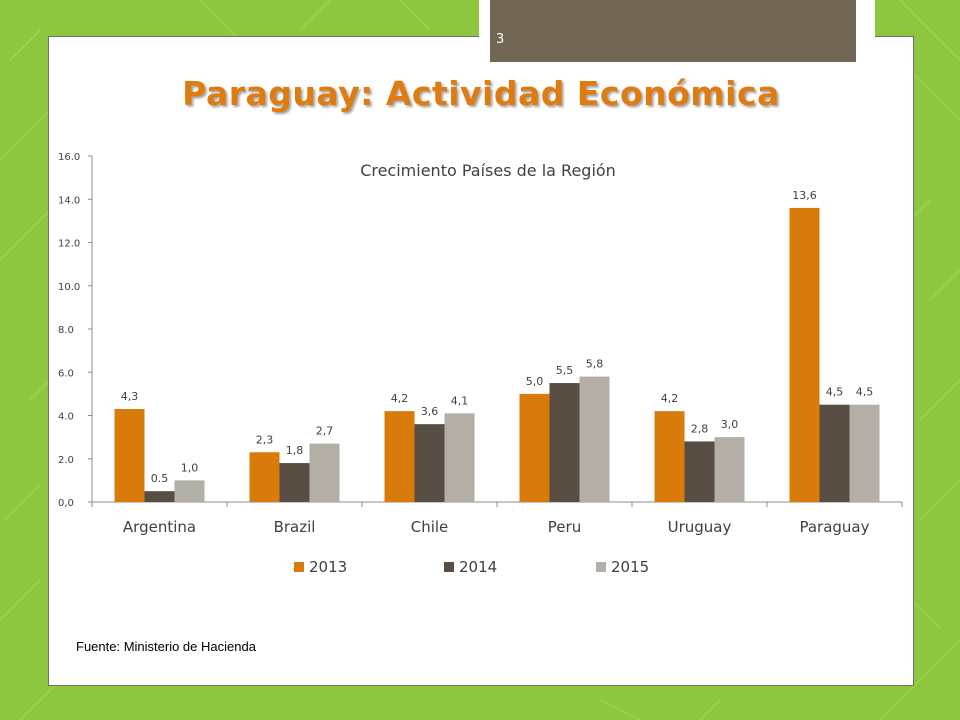  What do you see at coordinates (75, 330) in the screenshot?
I see `y-axis: 0,0 2.0 4.0 6.0 8.0 10.0 12.0 14.0 16.0` at bounding box center [75, 330].